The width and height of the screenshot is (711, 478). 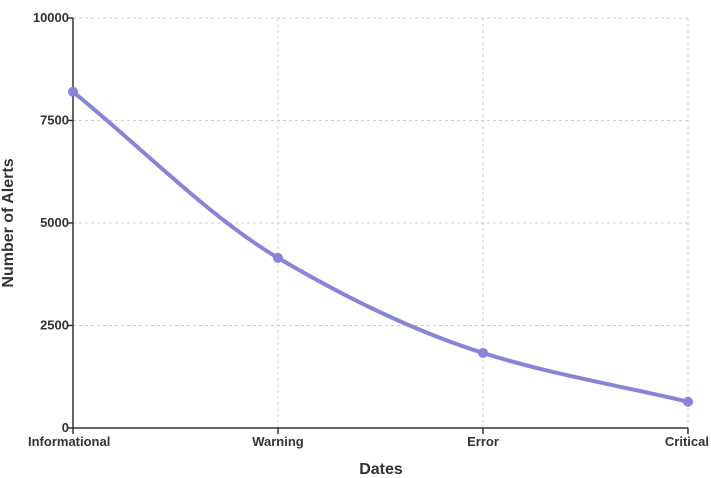 What do you see at coordinates (51, 17) in the screenshot?
I see `y-tick-label: 10000` at bounding box center [51, 17].